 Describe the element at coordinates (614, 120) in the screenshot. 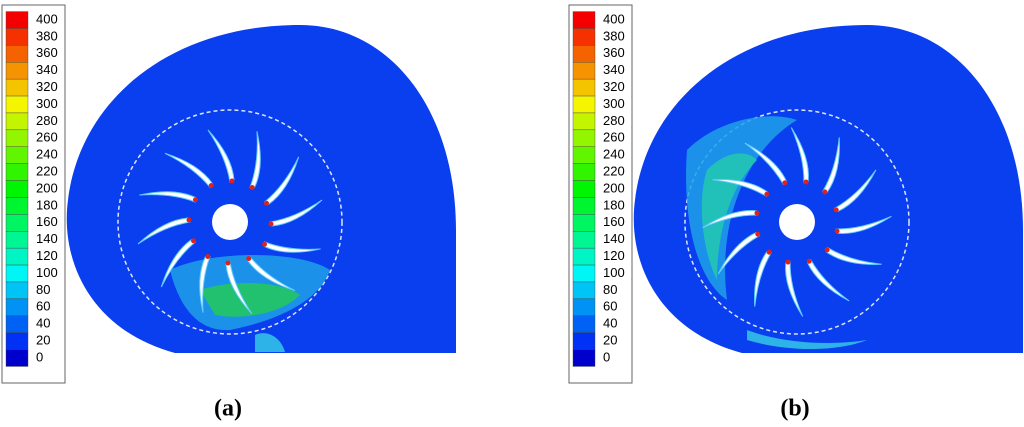

I see `colorbar-tick-label: 280` at that location.